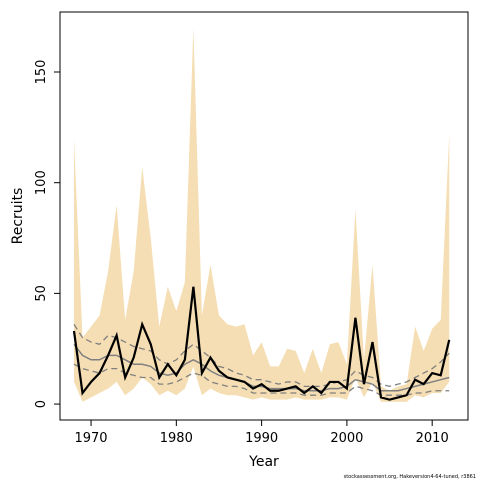  What do you see at coordinates (346, 438) in the screenshot?
I see `x-tick-label: 2000` at bounding box center [346, 438].